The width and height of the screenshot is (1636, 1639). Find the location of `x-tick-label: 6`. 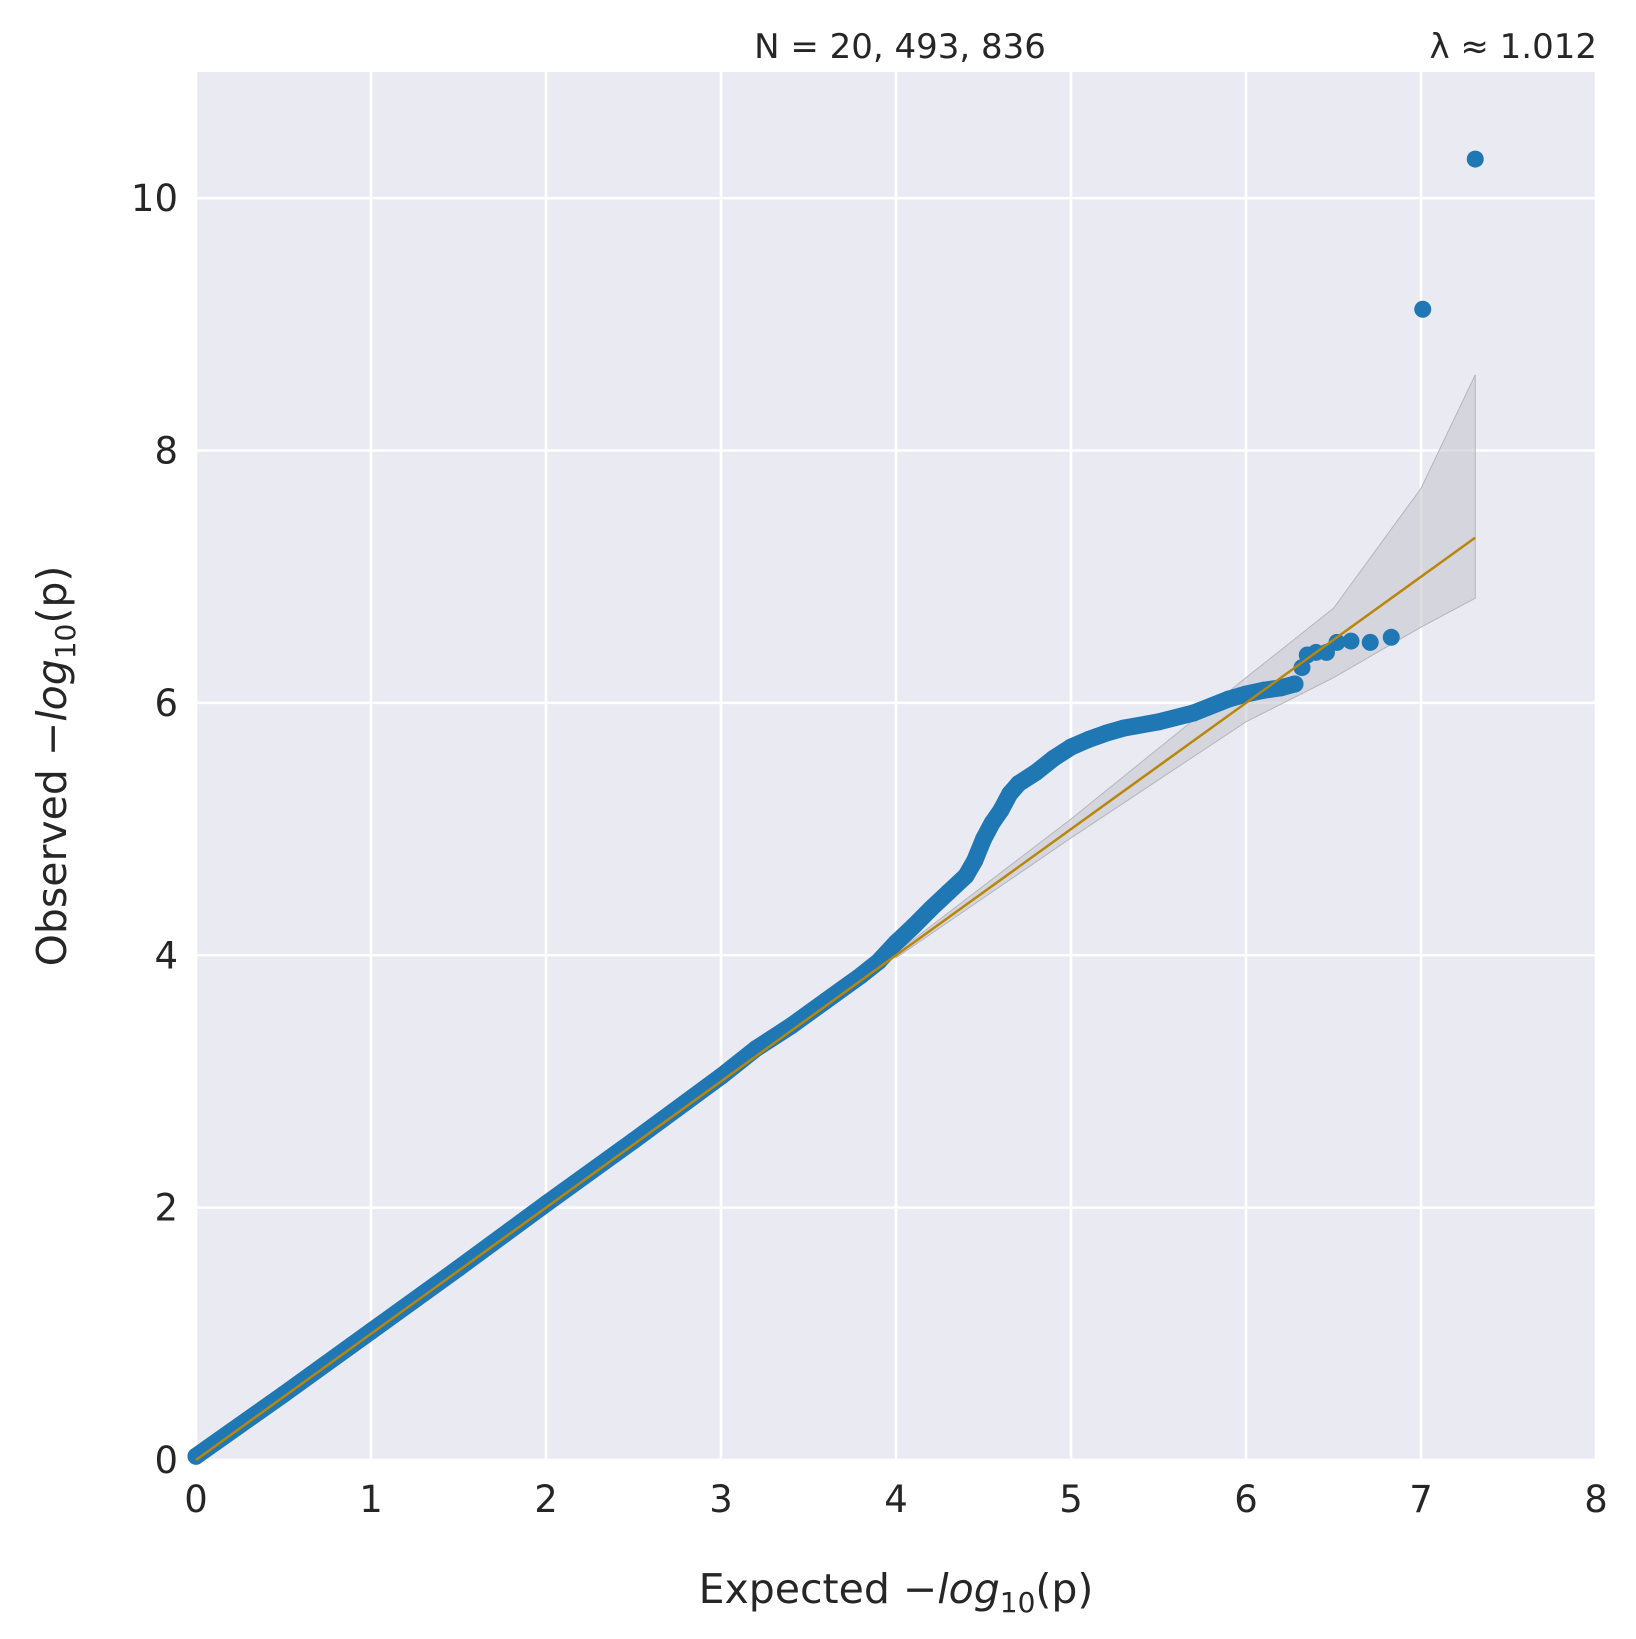

x-tick-label: 6 is located at coordinates (1246, 1499).